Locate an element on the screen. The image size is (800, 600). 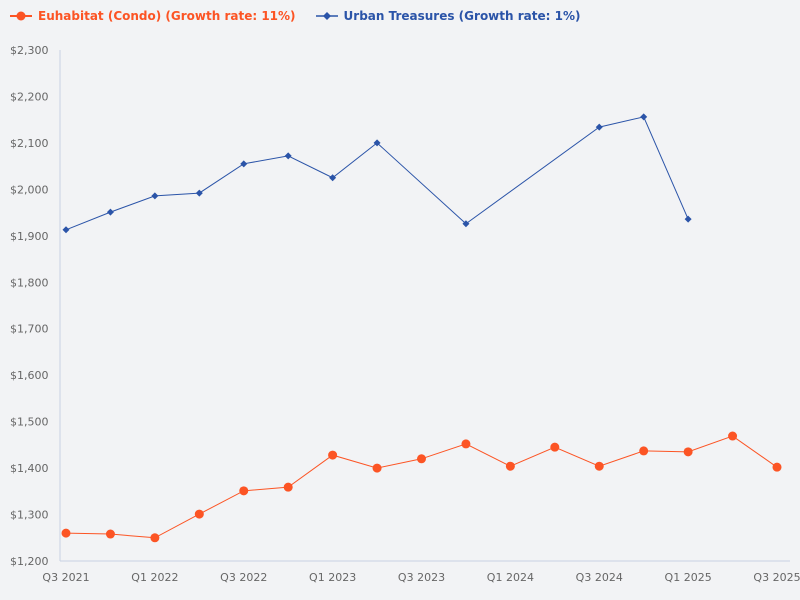
legend-label: Euhabitat (Condo) (Growth rate: 11%) is located at coordinates (167, 16).